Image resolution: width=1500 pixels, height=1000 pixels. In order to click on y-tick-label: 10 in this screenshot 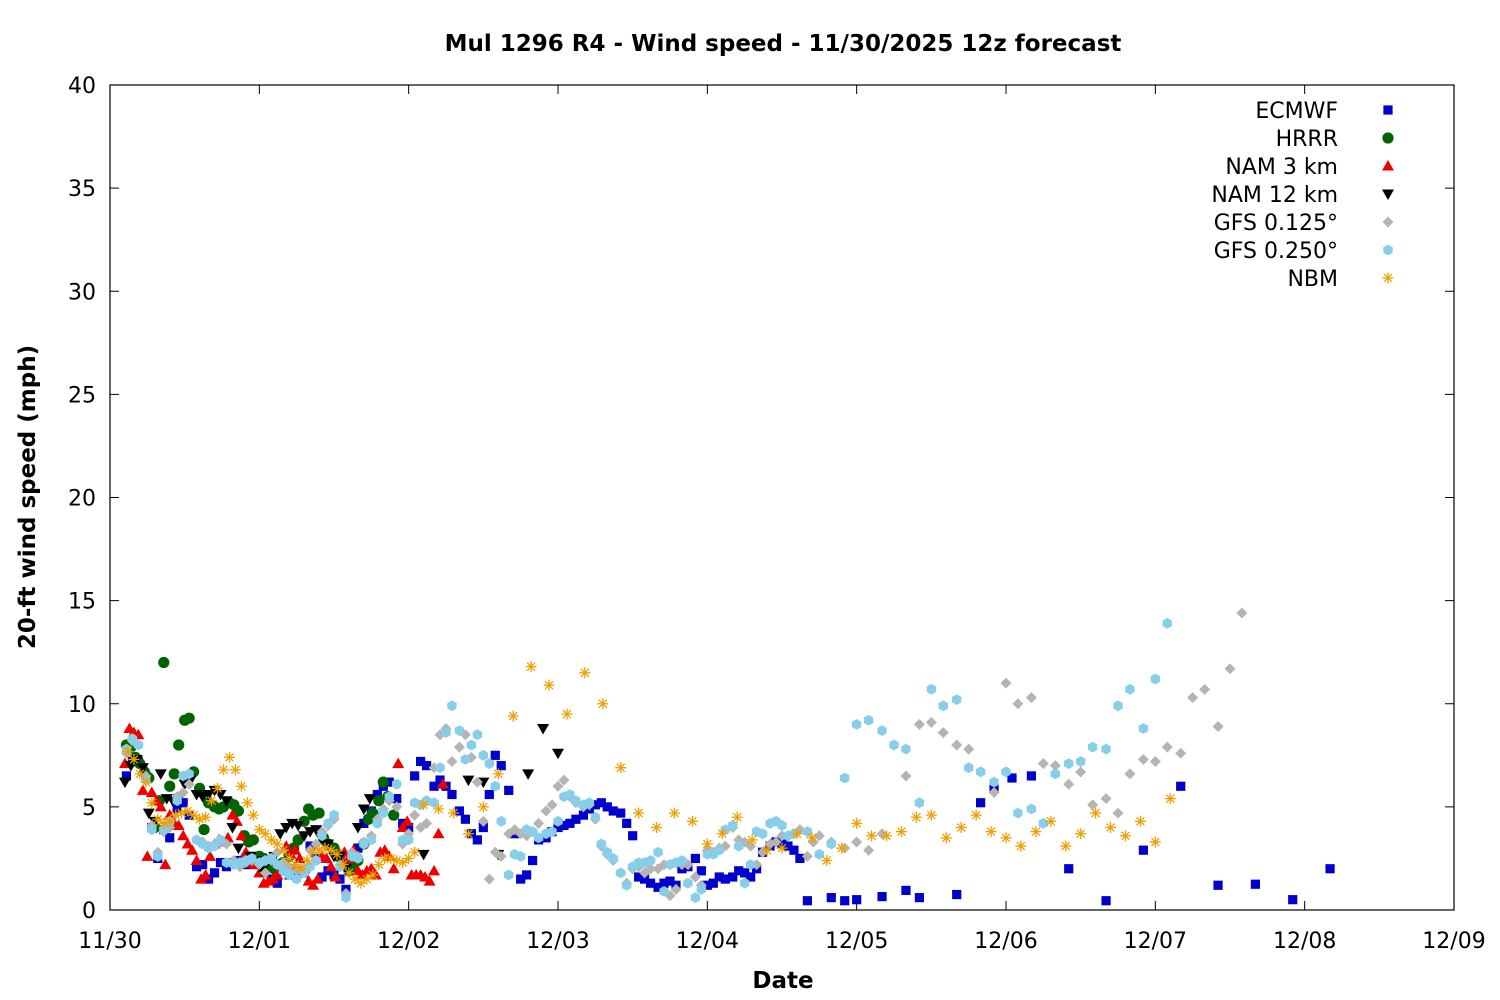, I will do `click(82, 705)`.